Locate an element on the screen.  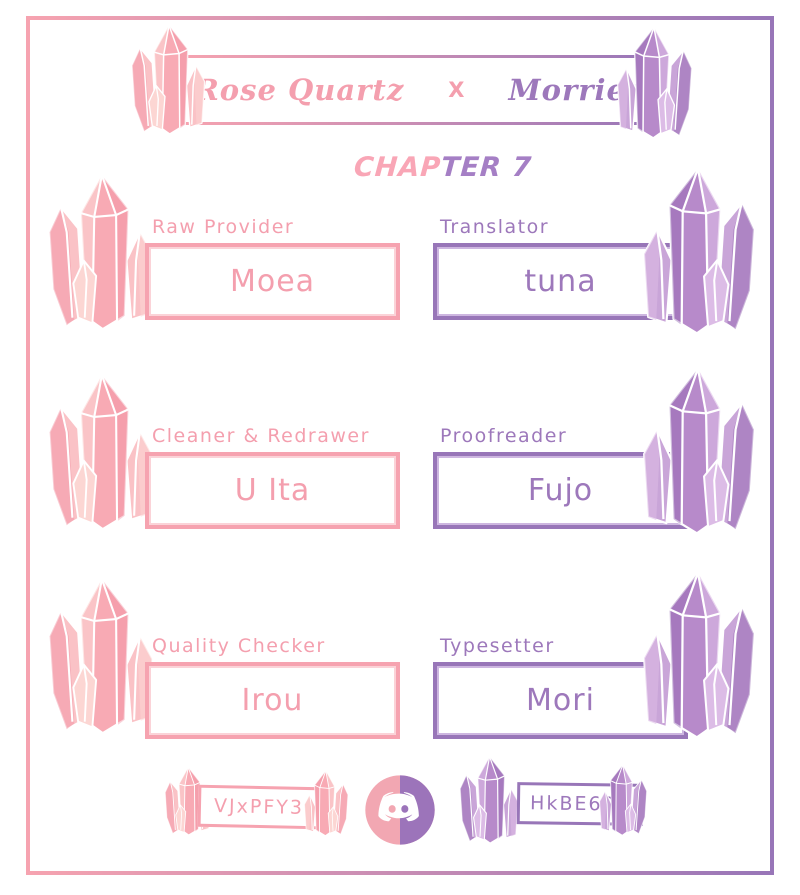
name-box: Irou is located at coordinates (272, 700).